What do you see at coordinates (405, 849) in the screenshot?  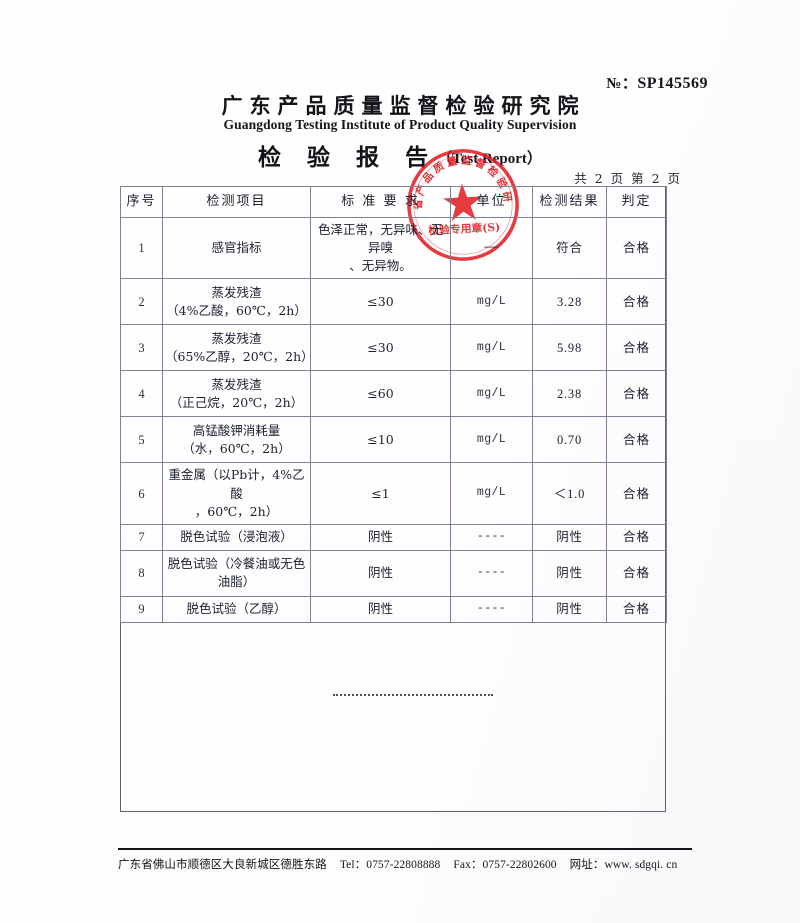 I see `footer-divider` at bounding box center [405, 849].